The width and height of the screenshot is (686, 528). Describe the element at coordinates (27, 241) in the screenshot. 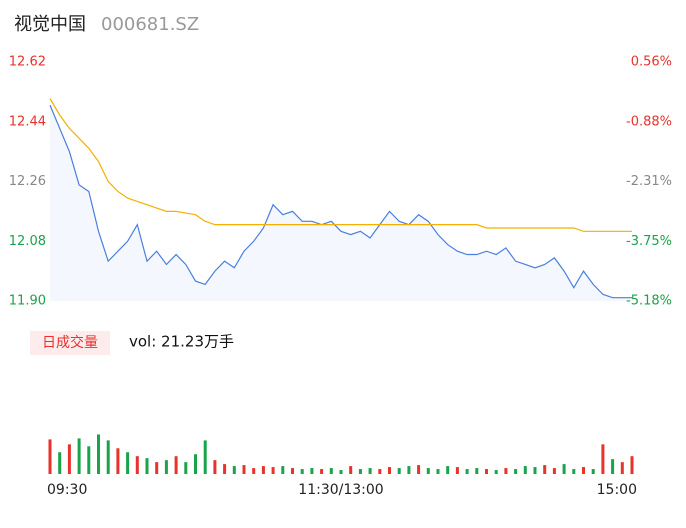

I see `y-tick-label: 12.08` at that location.